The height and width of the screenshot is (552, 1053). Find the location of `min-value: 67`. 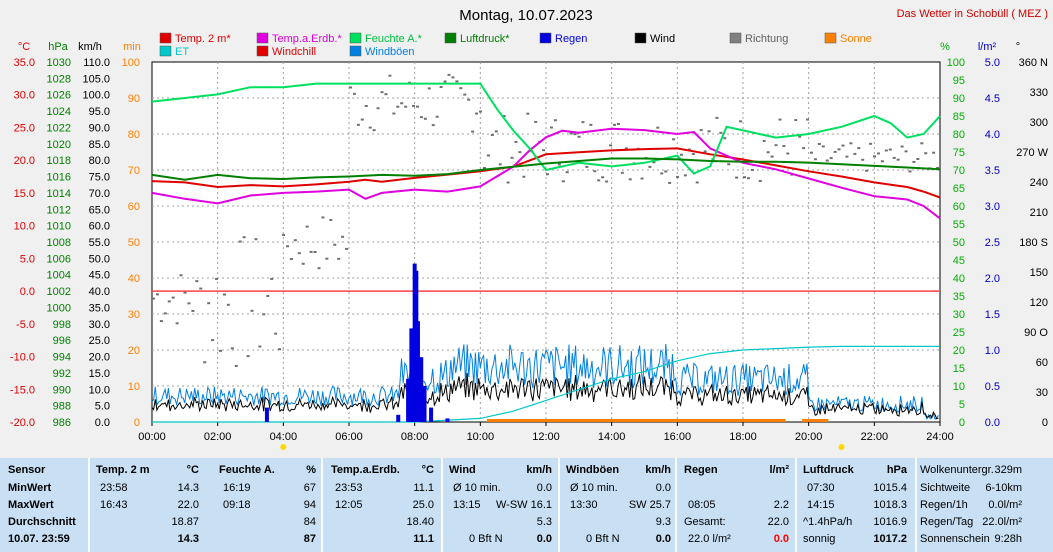

min-value: 67 is located at coordinates (309, 488).